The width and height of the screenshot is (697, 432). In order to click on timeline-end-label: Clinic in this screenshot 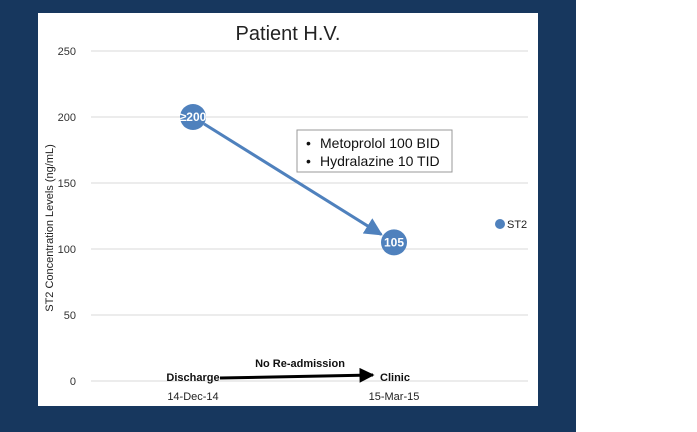, I will do `click(395, 378)`.